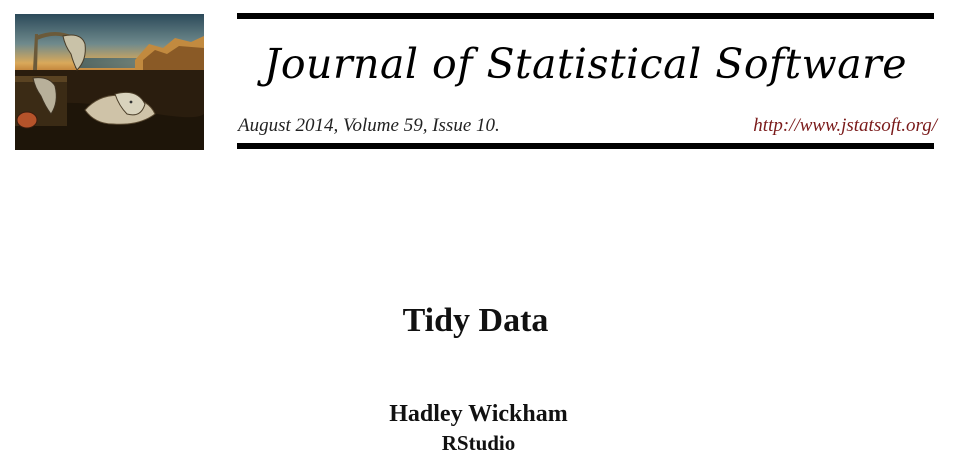 This screenshot has height=464, width=961. Describe the element at coordinates (478, 443) in the screenshot. I see `author-affiliation: RStudio` at that location.